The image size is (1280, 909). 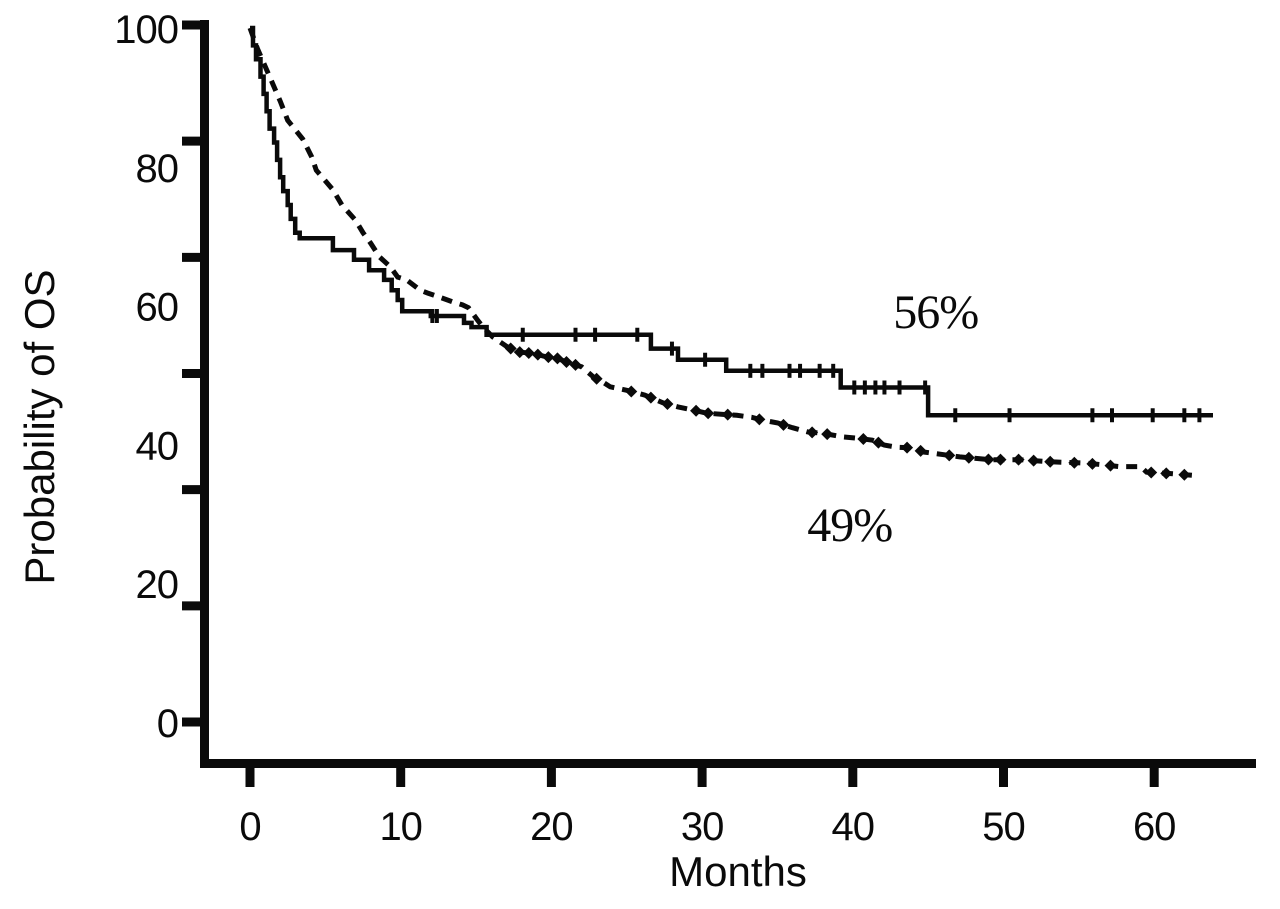 I want to click on x-axis-tick-labels: 0 10 20 30 40 50 60, so click(x=707, y=827).